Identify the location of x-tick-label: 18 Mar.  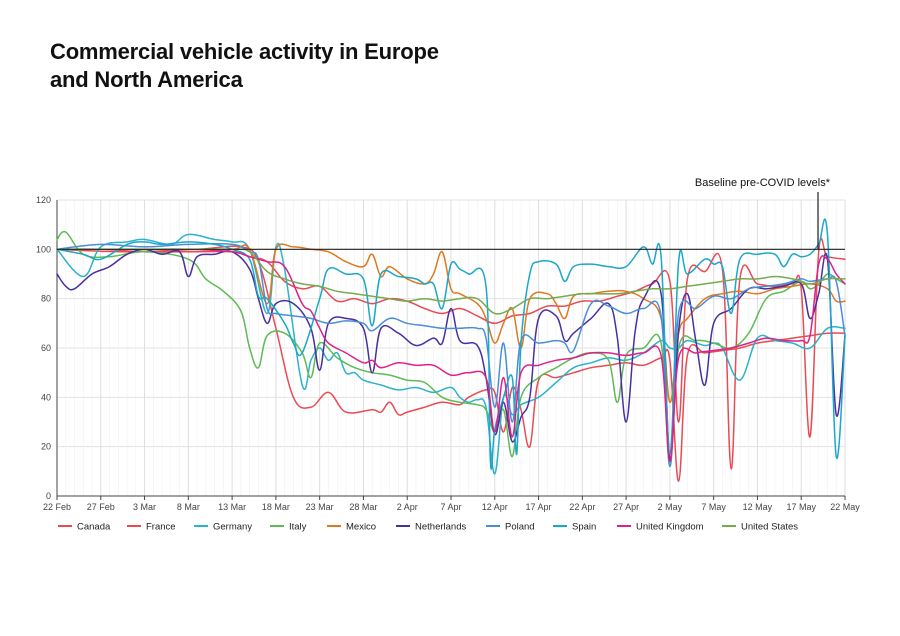
(276, 507).